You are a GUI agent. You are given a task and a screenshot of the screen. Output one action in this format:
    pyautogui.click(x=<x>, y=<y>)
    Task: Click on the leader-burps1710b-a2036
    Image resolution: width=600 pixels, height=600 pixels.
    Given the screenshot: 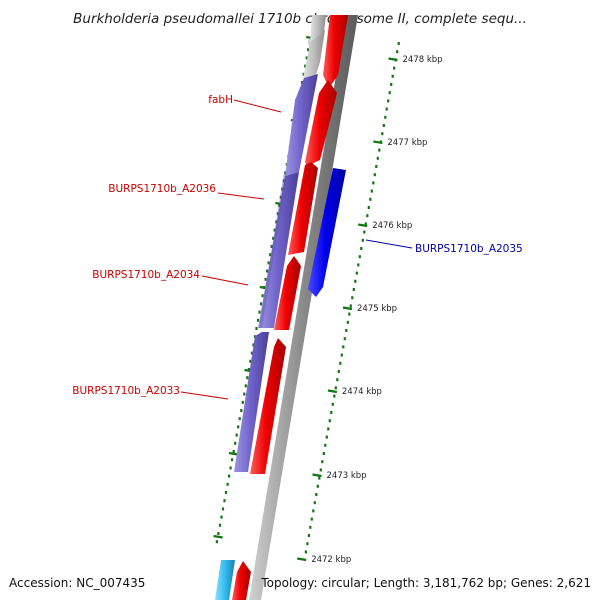 What is the action you would take?
    pyautogui.click(x=241, y=196)
    